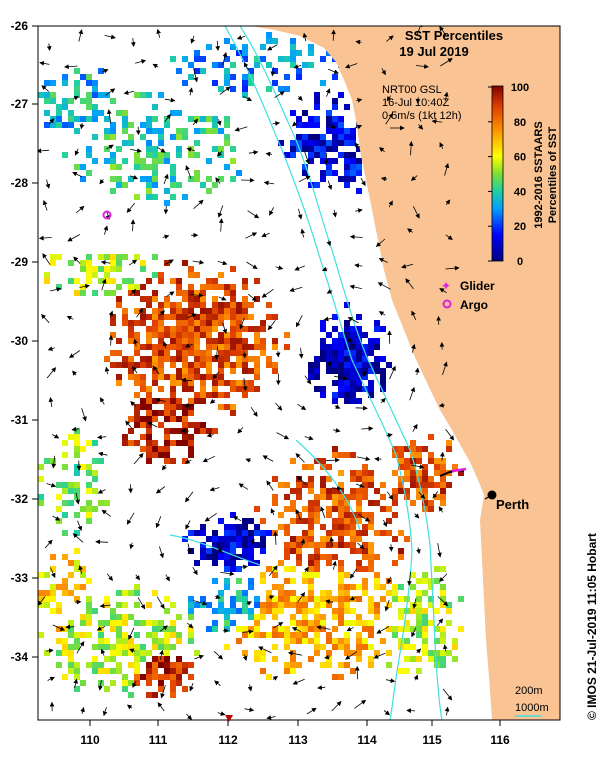  Describe the element at coordinates (432, 740) in the screenshot. I see `x-tick-label: 115` at that location.